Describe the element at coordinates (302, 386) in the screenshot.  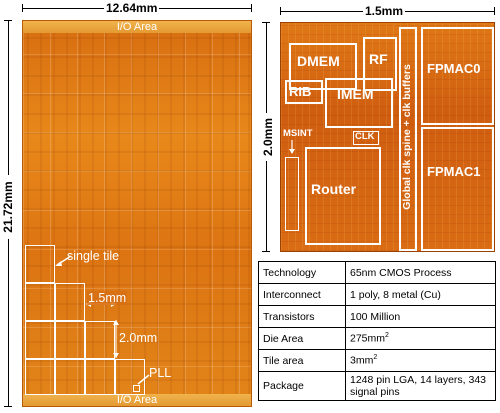
I see `spec-key: Package` at that location.